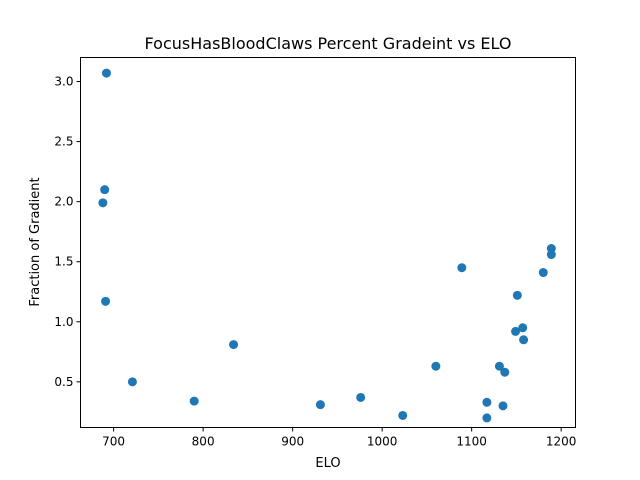 Image resolution: width=640 pixels, height=480 pixels. Describe the element at coordinates (382, 442) in the screenshot. I see `x-tick-label: 1000` at that location.